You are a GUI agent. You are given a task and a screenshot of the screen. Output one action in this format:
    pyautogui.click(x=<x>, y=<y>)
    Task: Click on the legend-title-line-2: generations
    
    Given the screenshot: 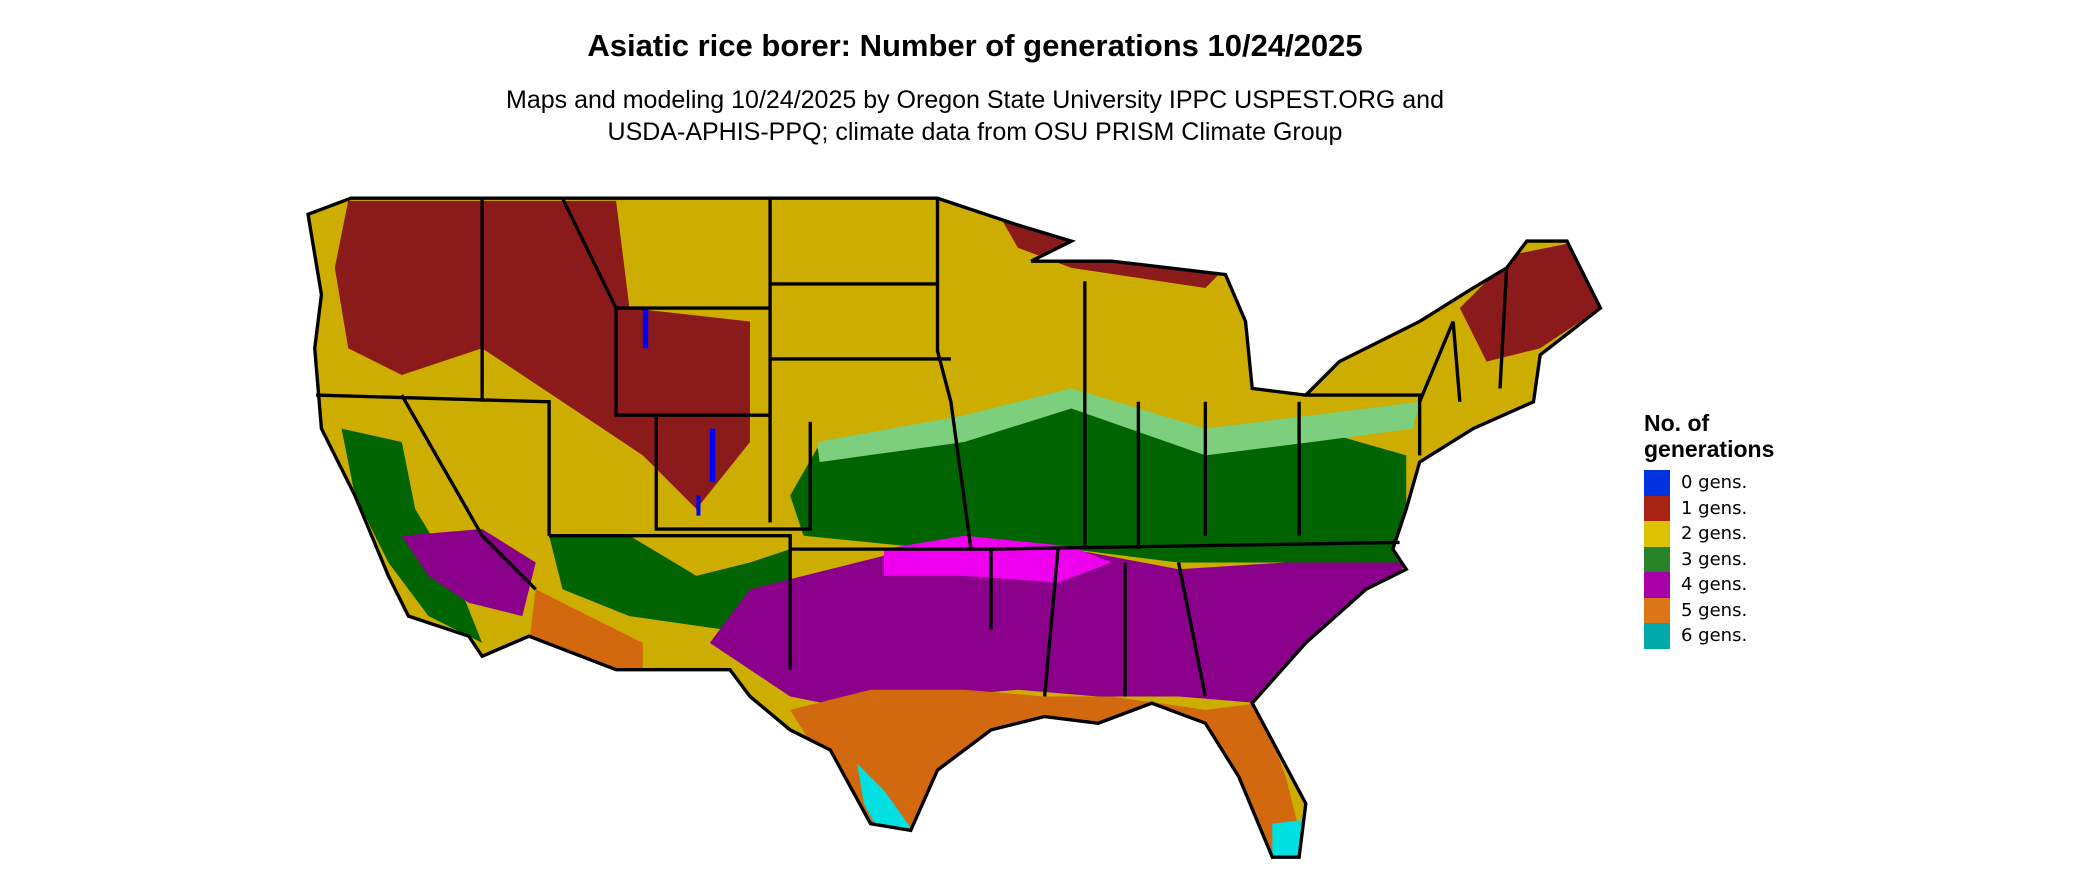 What is the action you would take?
    pyautogui.click(x=1709, y=449)
    